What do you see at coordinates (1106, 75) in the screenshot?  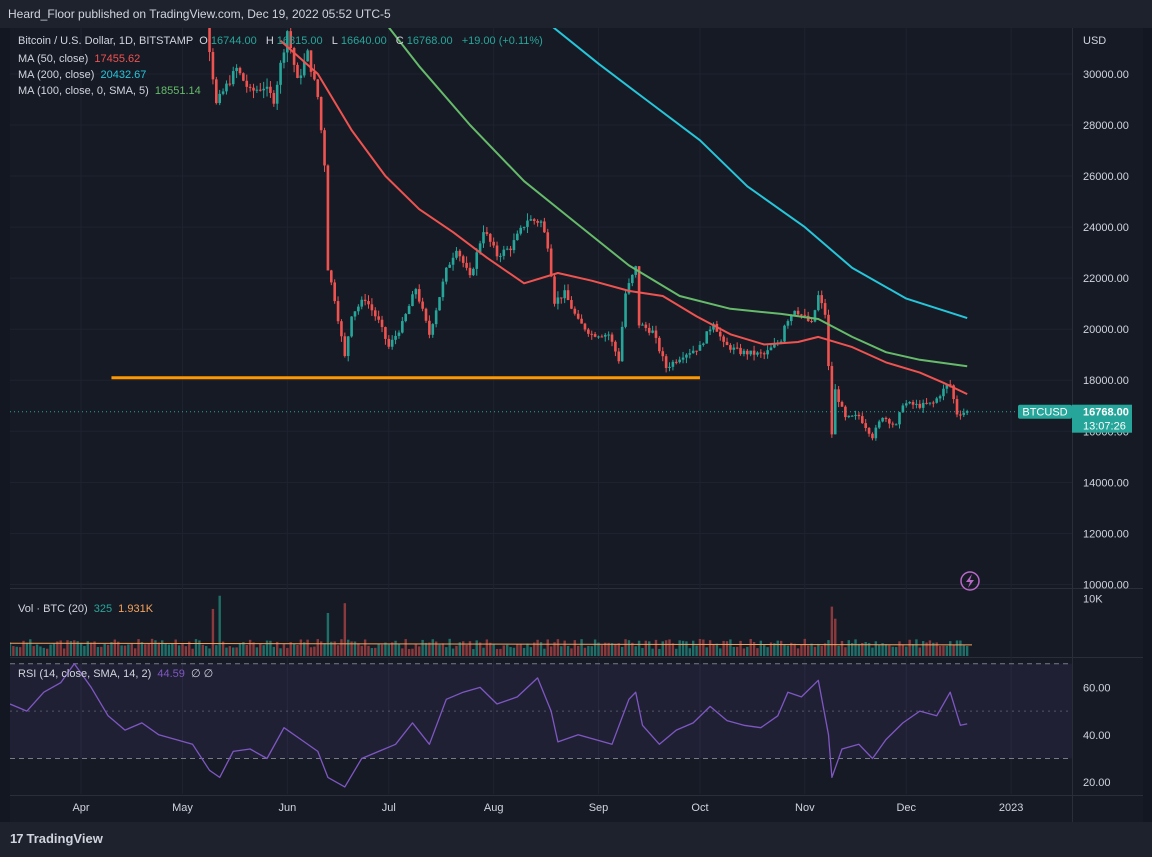 I see `price-tick-label: 30000.00` at bounding box center [1106, 75].